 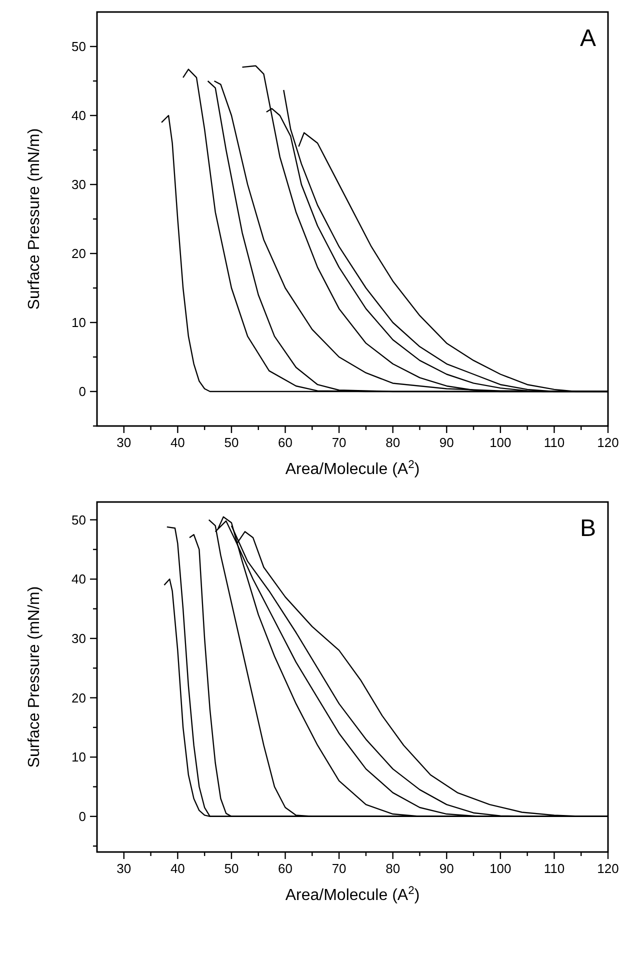 What do you see at coordinates (588, 528) in the screenshot?
I see `annotation: B` at bounding box center [588, 528].